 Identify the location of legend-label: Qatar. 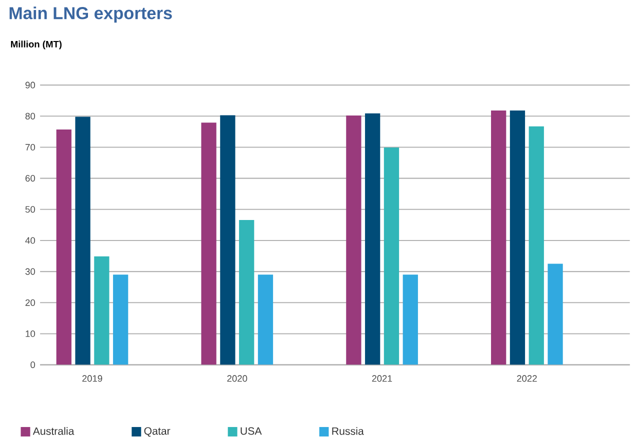
(157, 432).